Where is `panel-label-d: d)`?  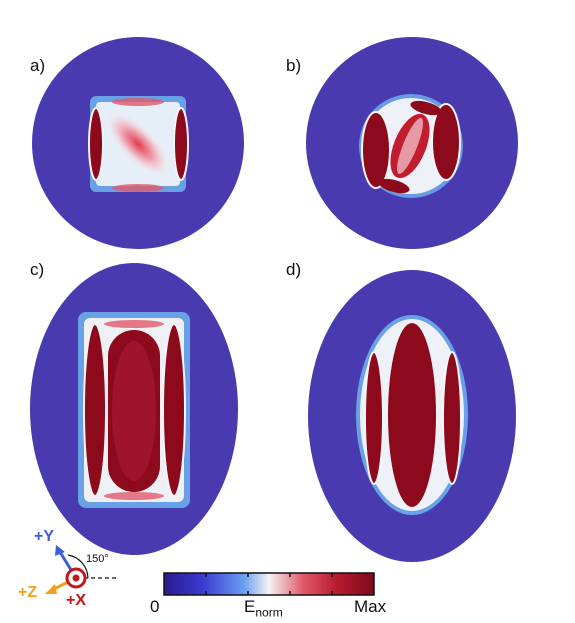
panel-label-d: d) is located at coordinates (294, 269).